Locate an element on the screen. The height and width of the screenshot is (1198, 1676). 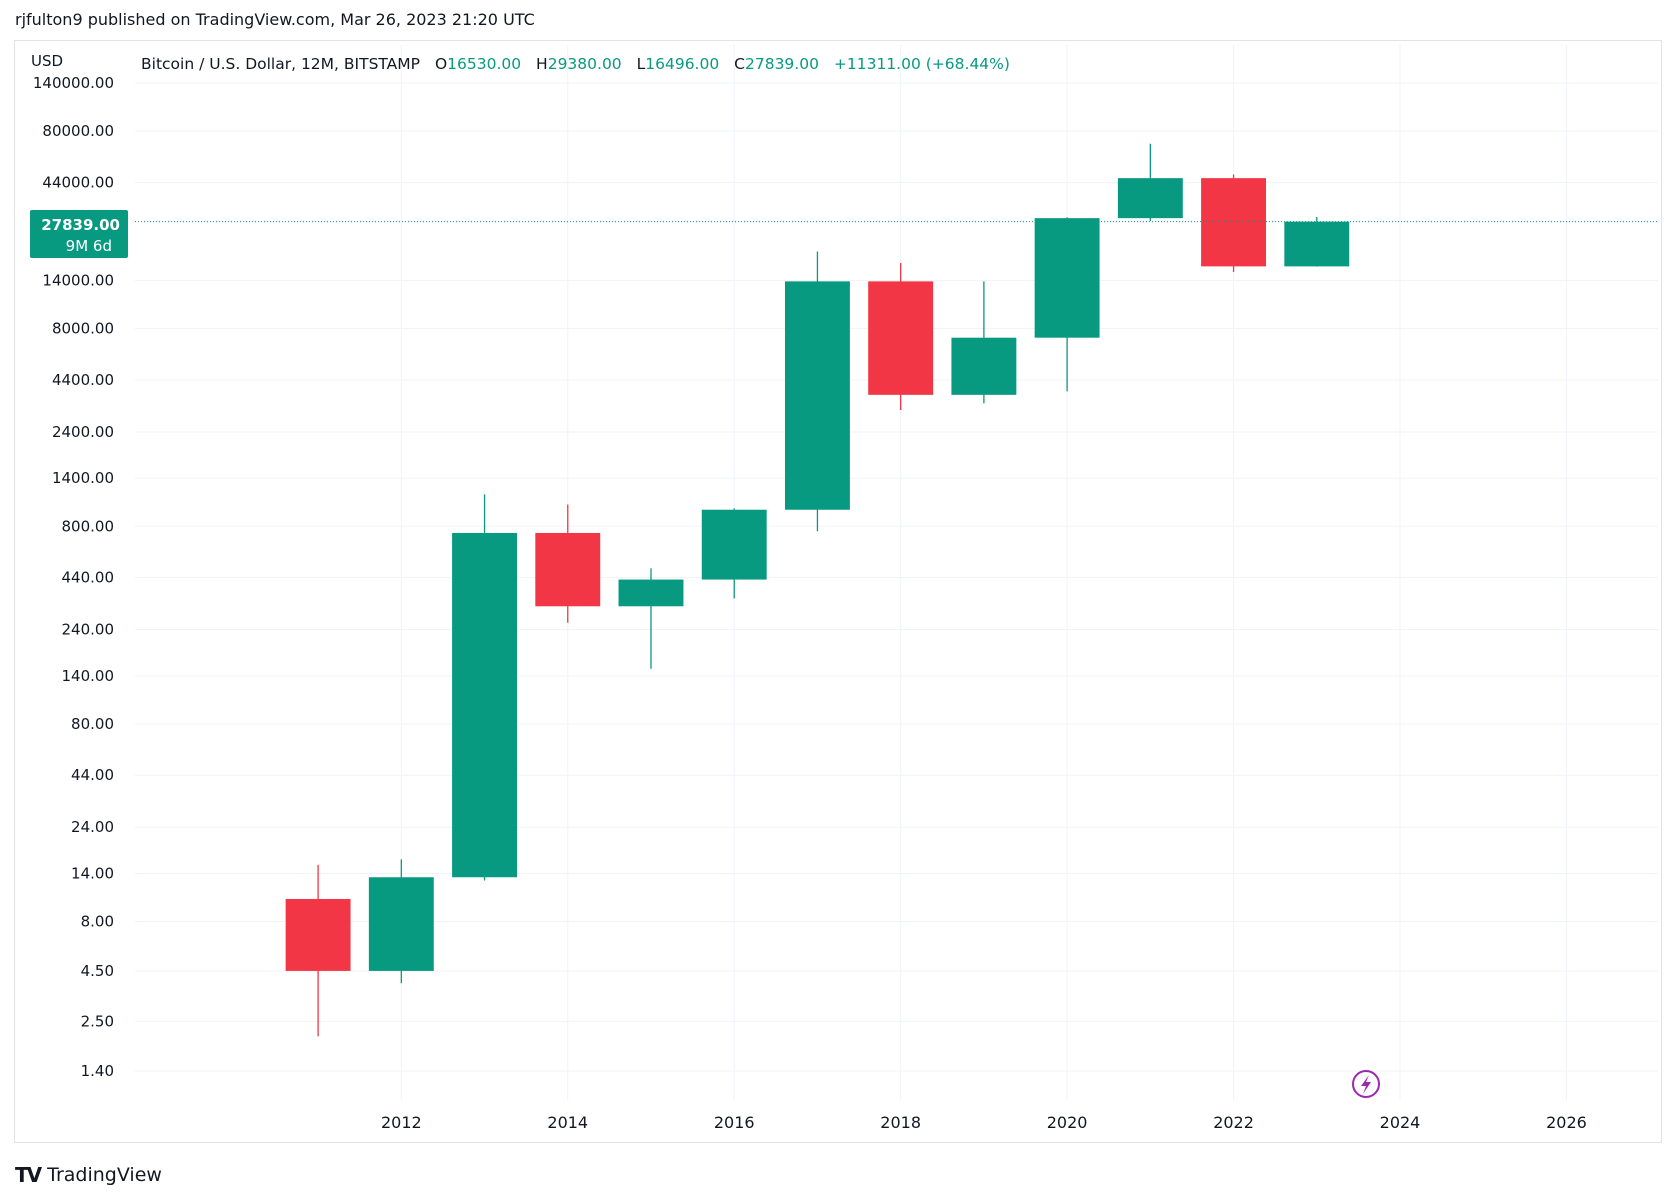
x-tick-label: 2026 is located at coordinates (1566, 1122).